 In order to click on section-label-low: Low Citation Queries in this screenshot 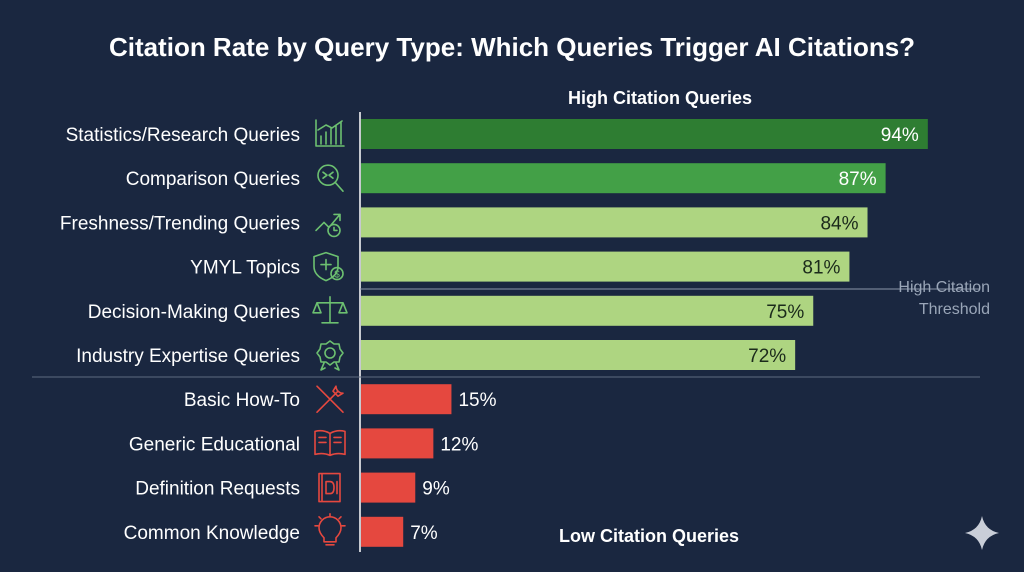, I will do `click(649, 536)`.